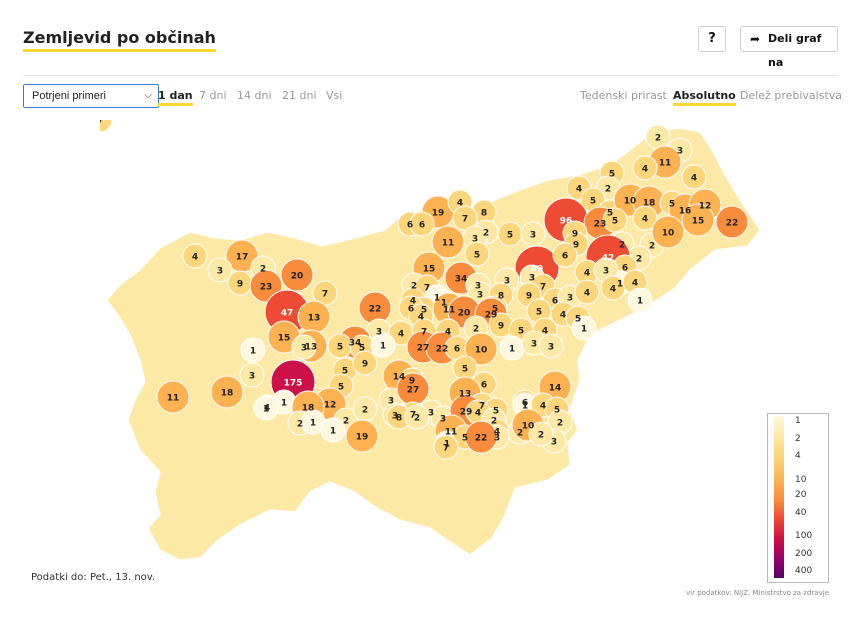 The image size is (863, 626). What do you see at coordinates (413, 391) in the screenshot?
I see `municipality-value-label: 27` at bounding box center [413, 391].